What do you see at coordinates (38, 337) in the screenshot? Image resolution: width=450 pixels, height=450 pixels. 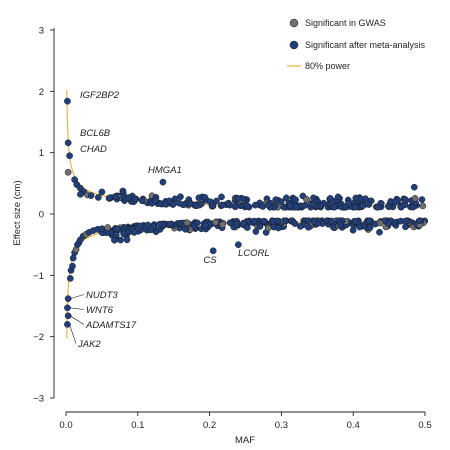 I see `y-tick-label: −2` at bounding box center [38, 337].